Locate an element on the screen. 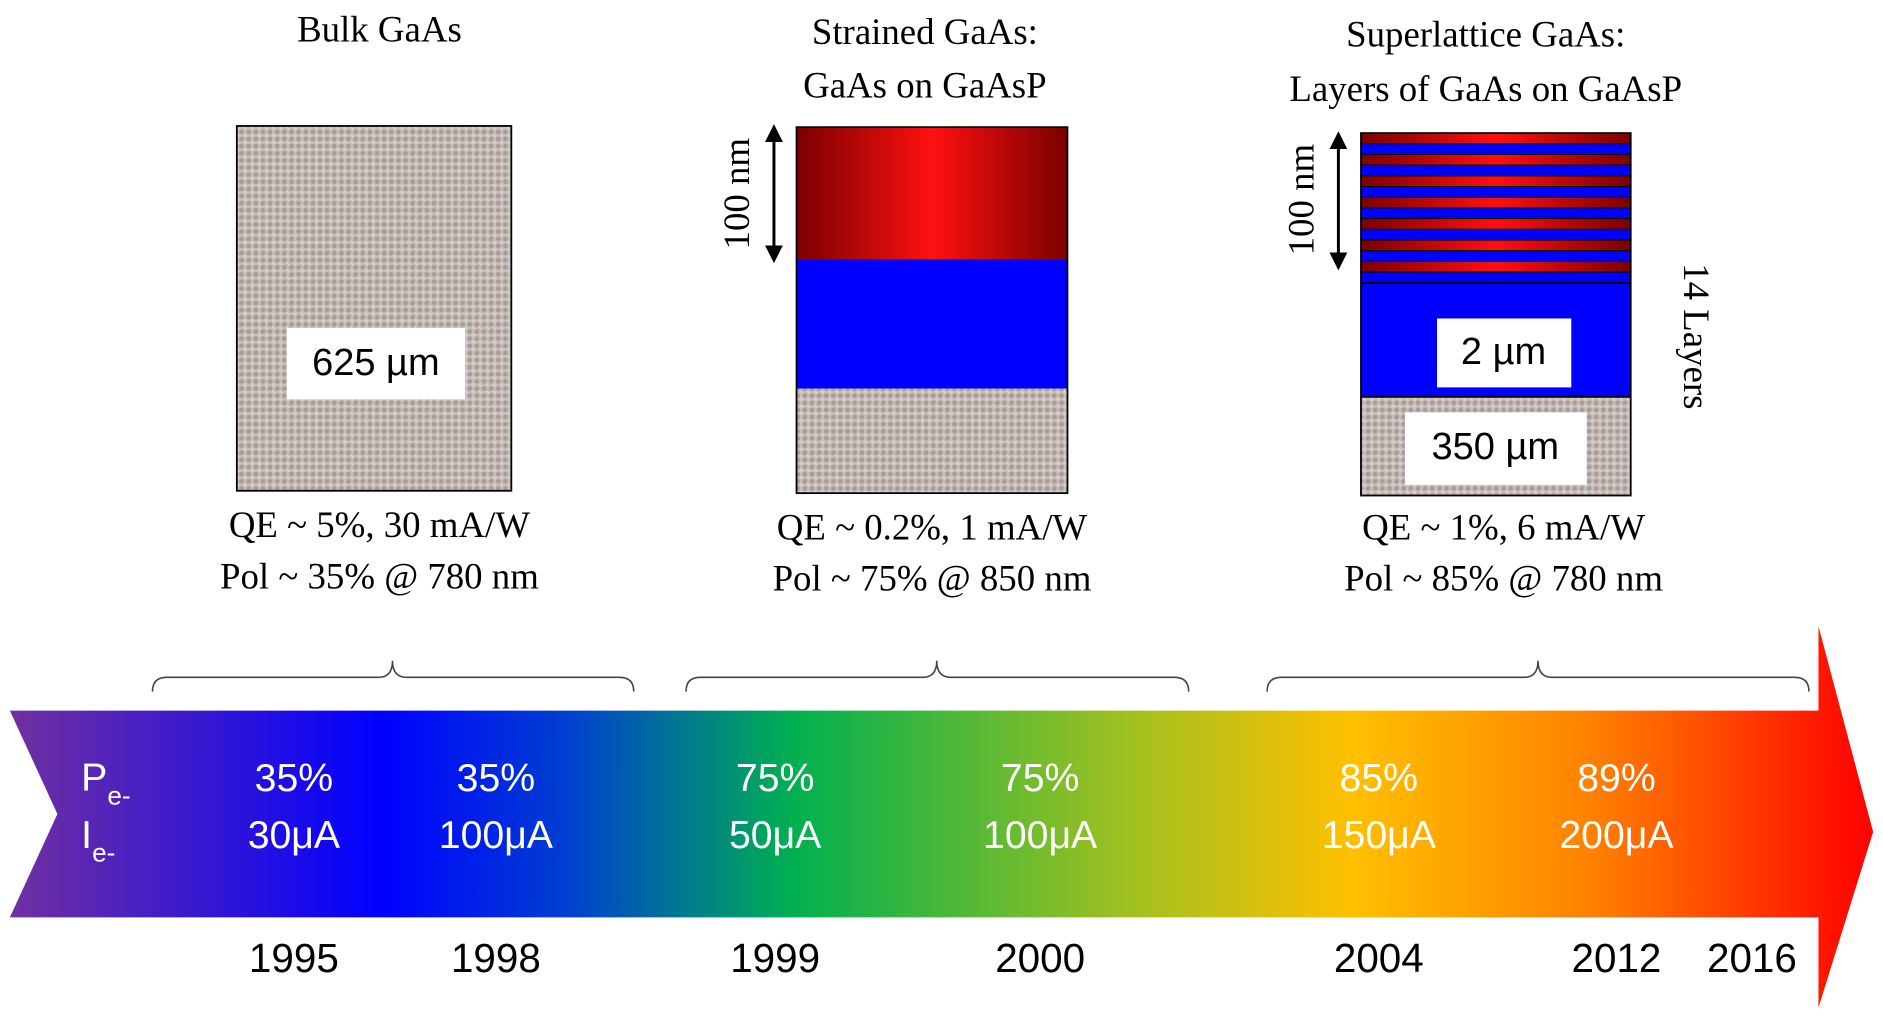 The image size is (1883, 1016). thickness-label: 2 µm is located at coordinates (1503, 352).